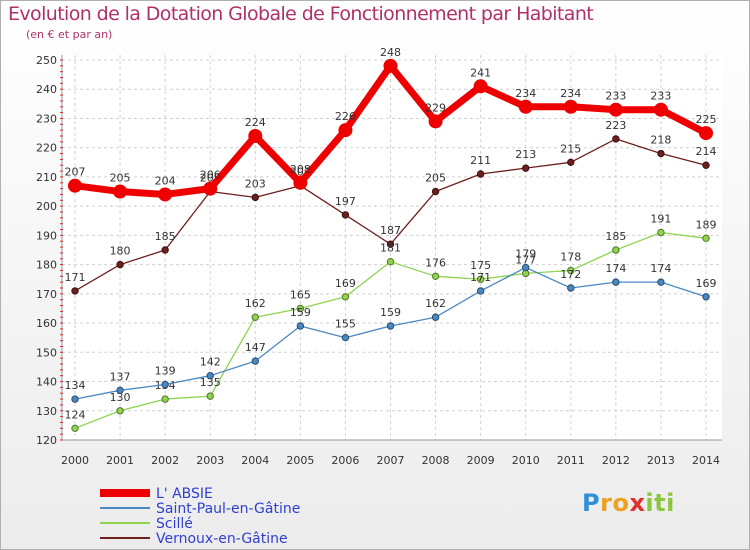 Image resolution: width=750 pixels, height=550 pixels. What do you see at coordinates (174, 524) in the screenshot?
I see `legend-label: Scillé` at bounding box center [174, 524].